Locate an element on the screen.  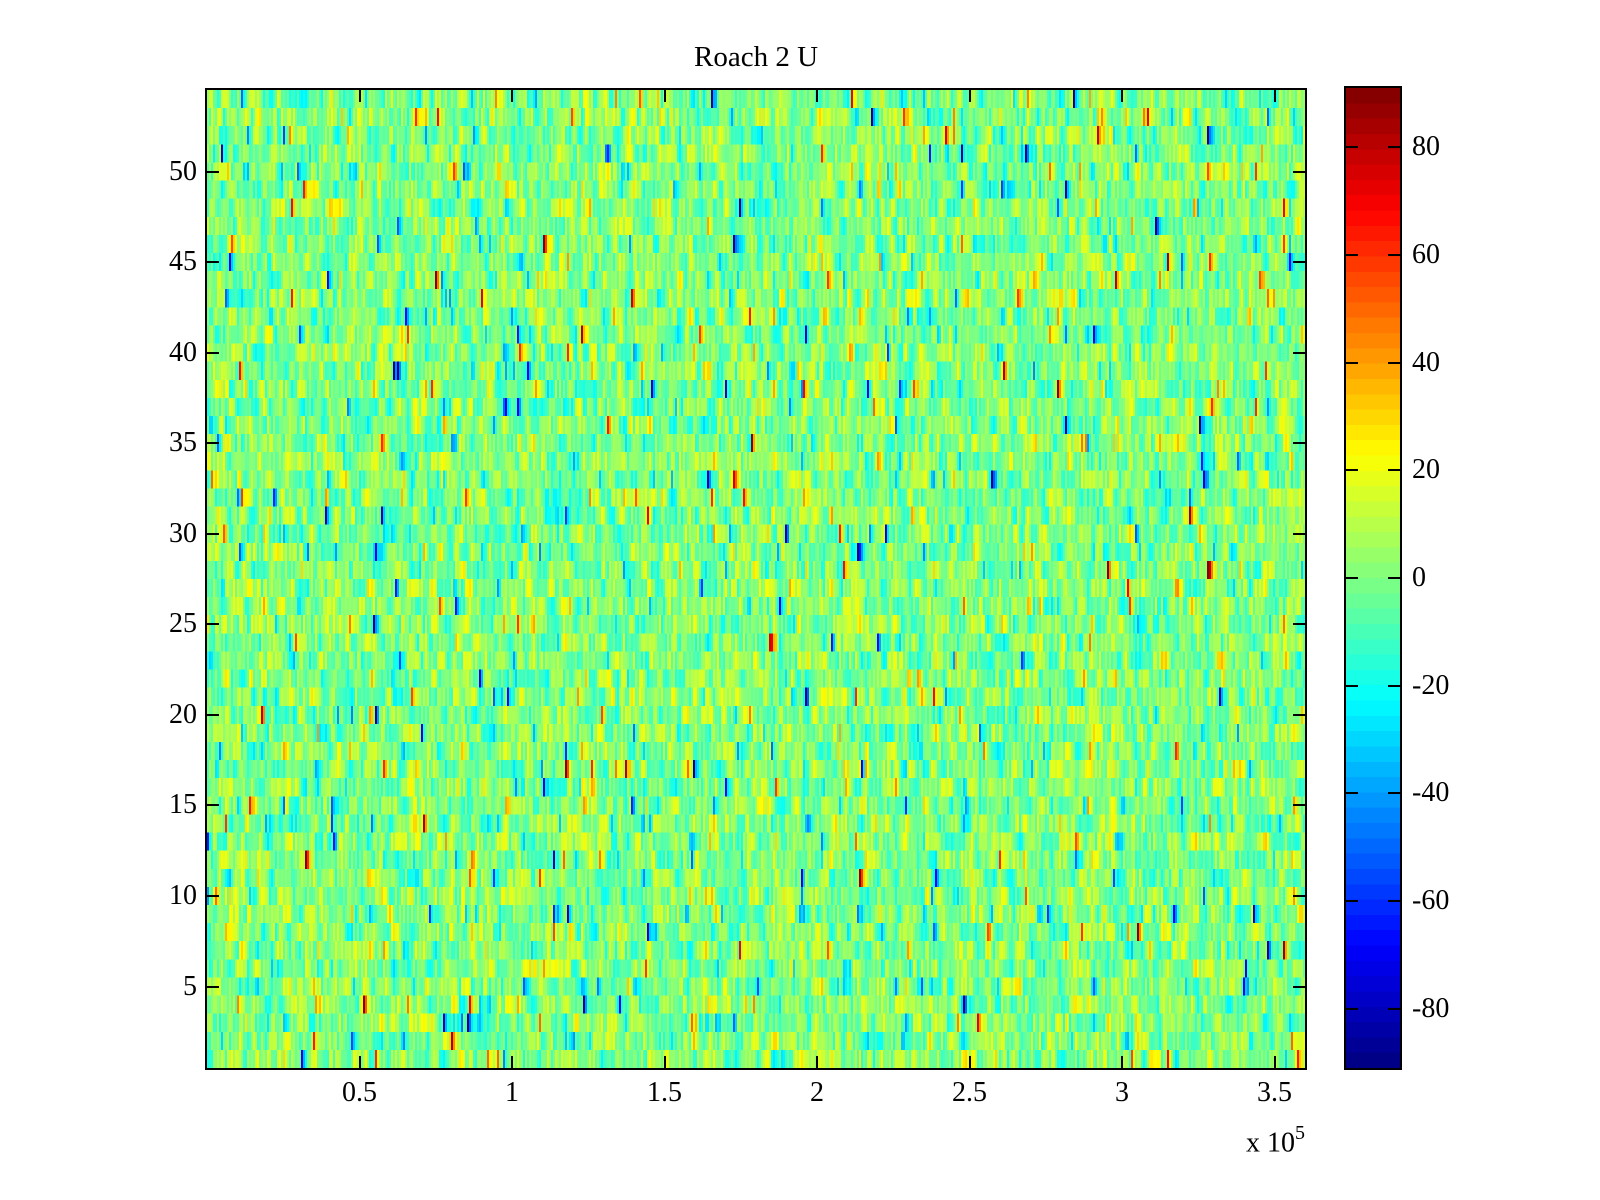
colorbar-tick-label: 60 is located at coordinates (1426, 254).